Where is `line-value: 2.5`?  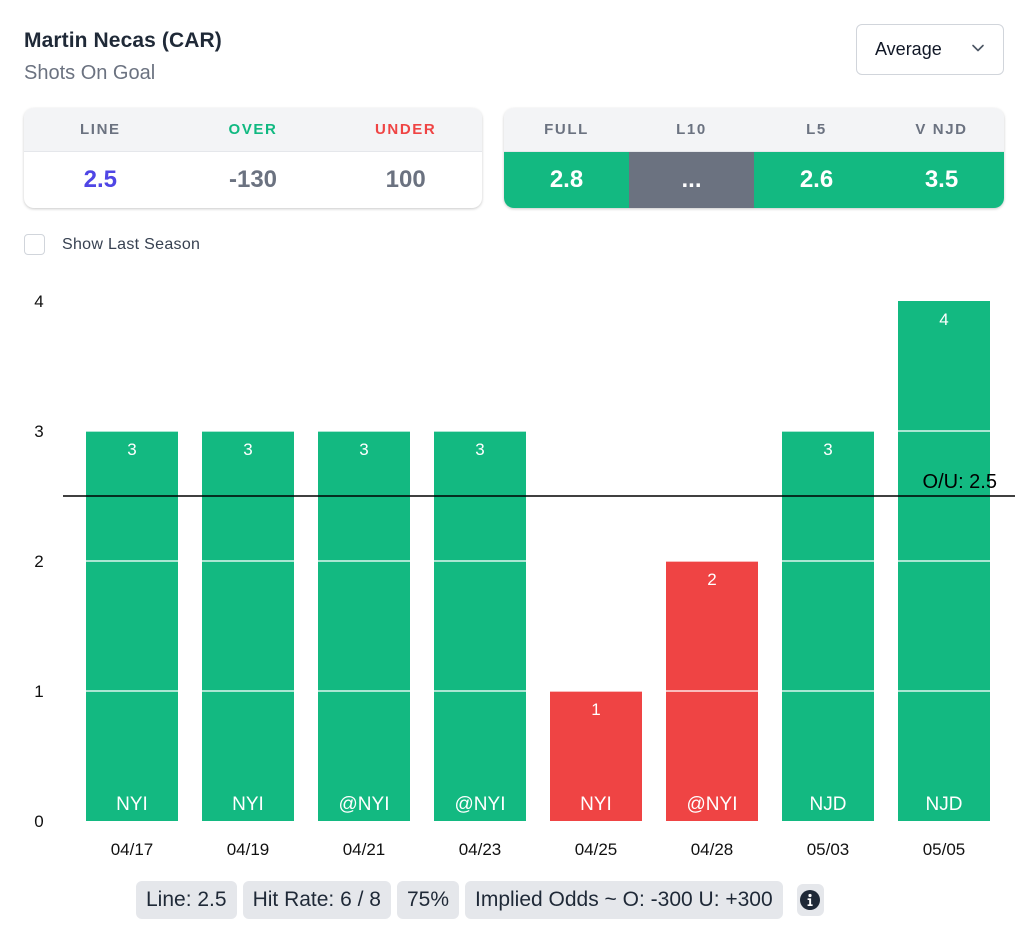 line-value: 2.5 is located at coordinates (100, 179).